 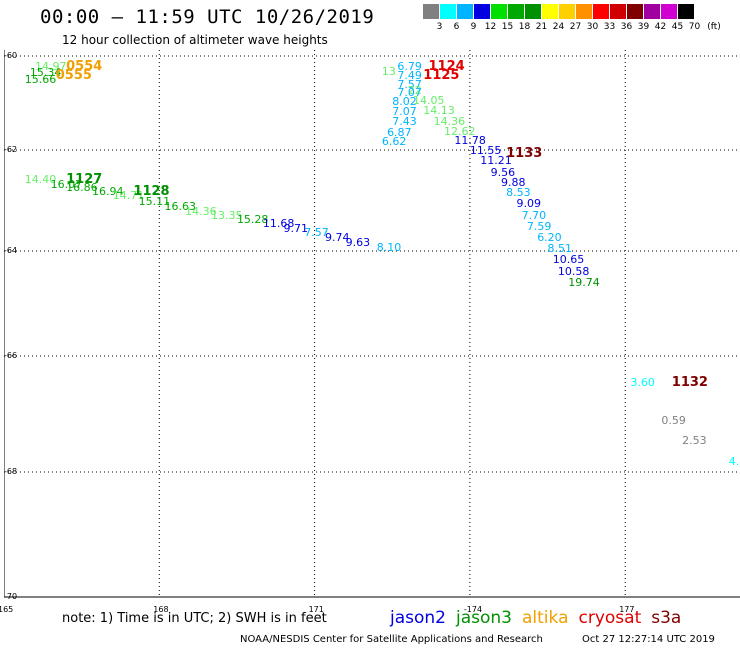 I want to click on satellite-legend-s3a: s3a, so click(x=666, y=618).